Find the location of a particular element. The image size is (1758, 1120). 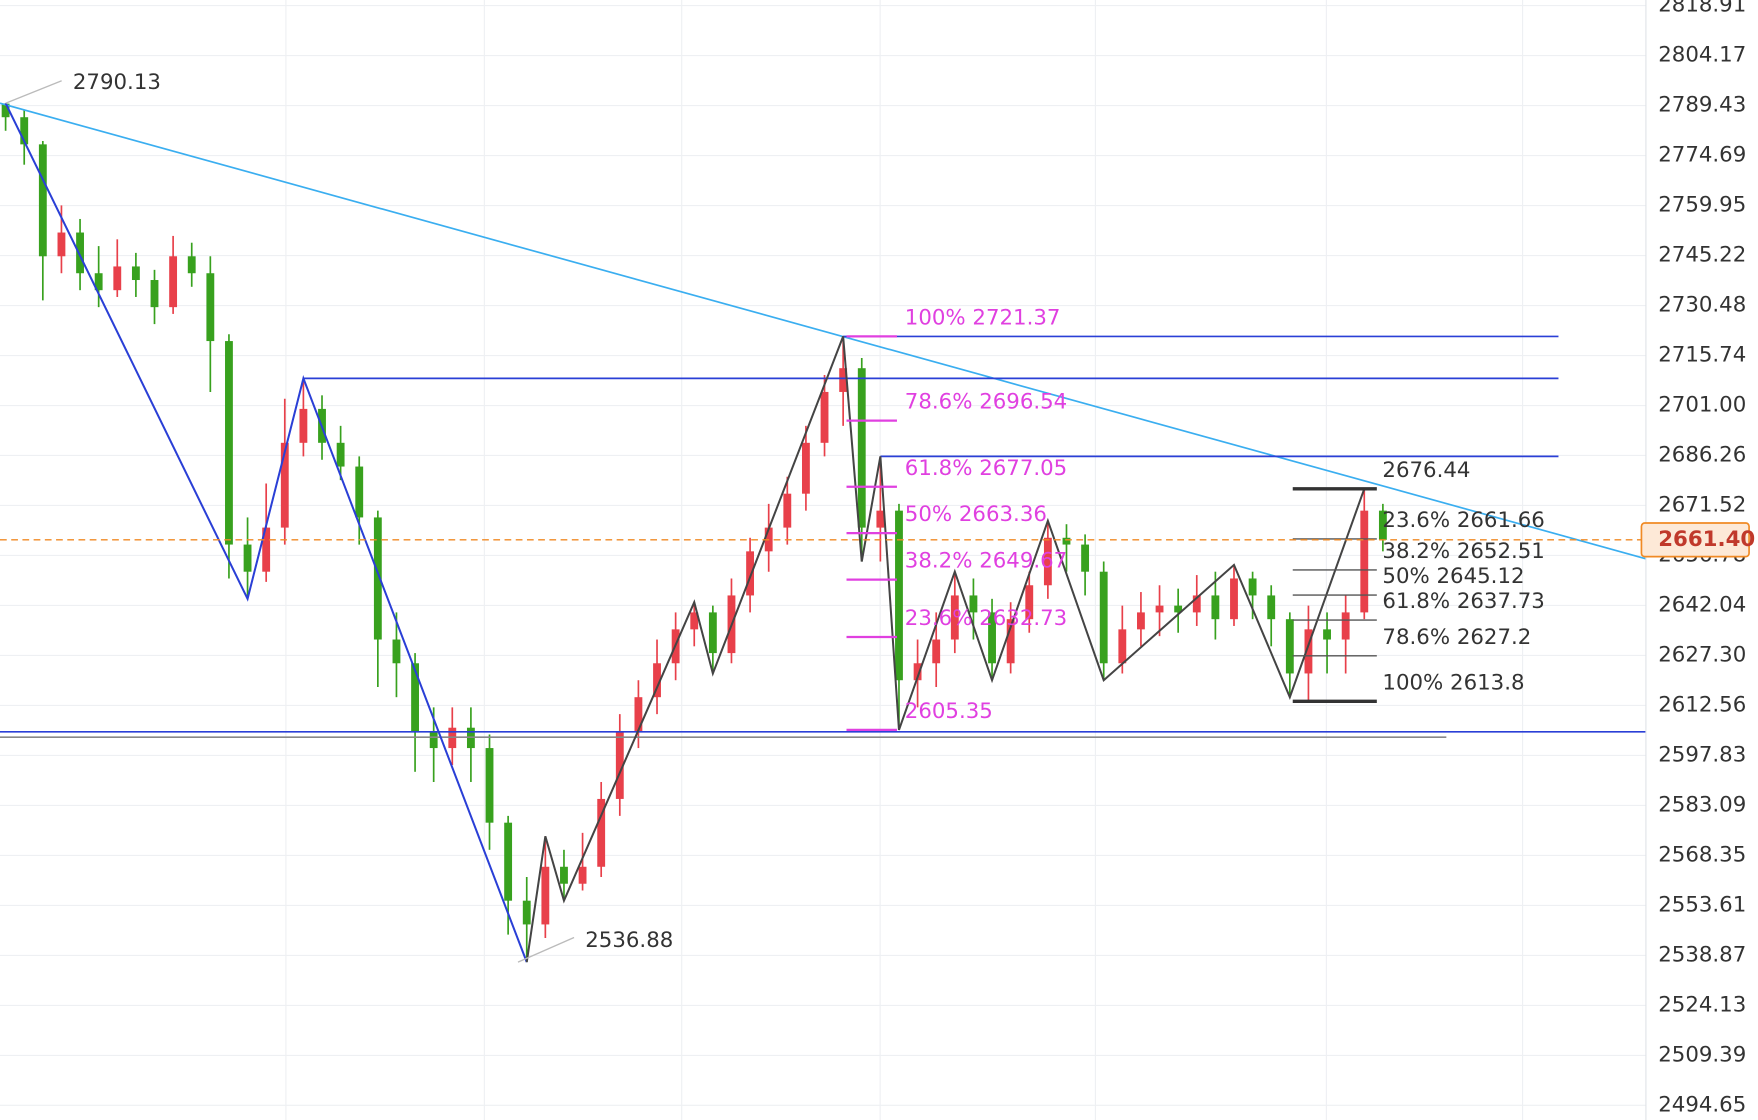

y-tick-label: 2538.87 is located at coordinates (1702, 954).